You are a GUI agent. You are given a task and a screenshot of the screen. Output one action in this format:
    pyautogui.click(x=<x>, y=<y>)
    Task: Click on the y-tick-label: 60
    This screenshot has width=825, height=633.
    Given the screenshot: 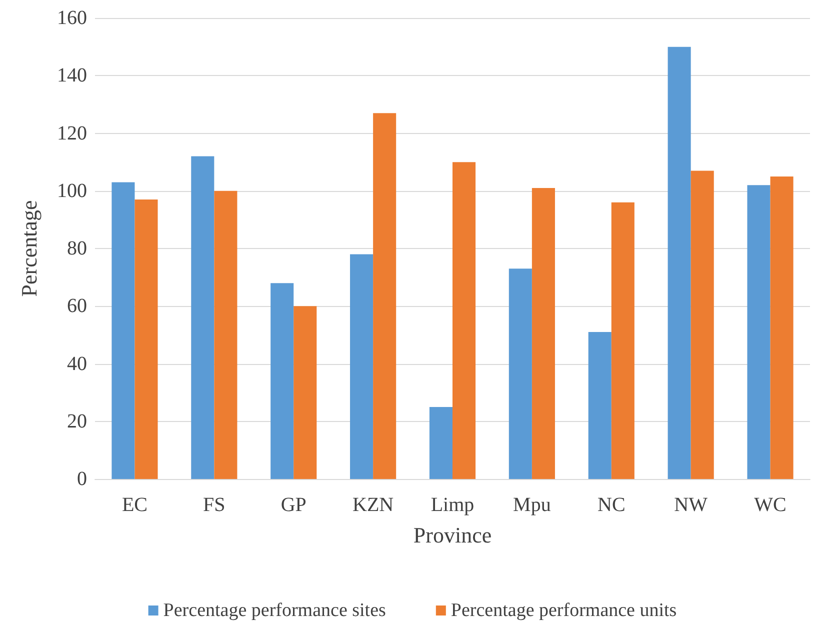 What is the action you would take?
    pyautogui.click(x=77, y=306)
    